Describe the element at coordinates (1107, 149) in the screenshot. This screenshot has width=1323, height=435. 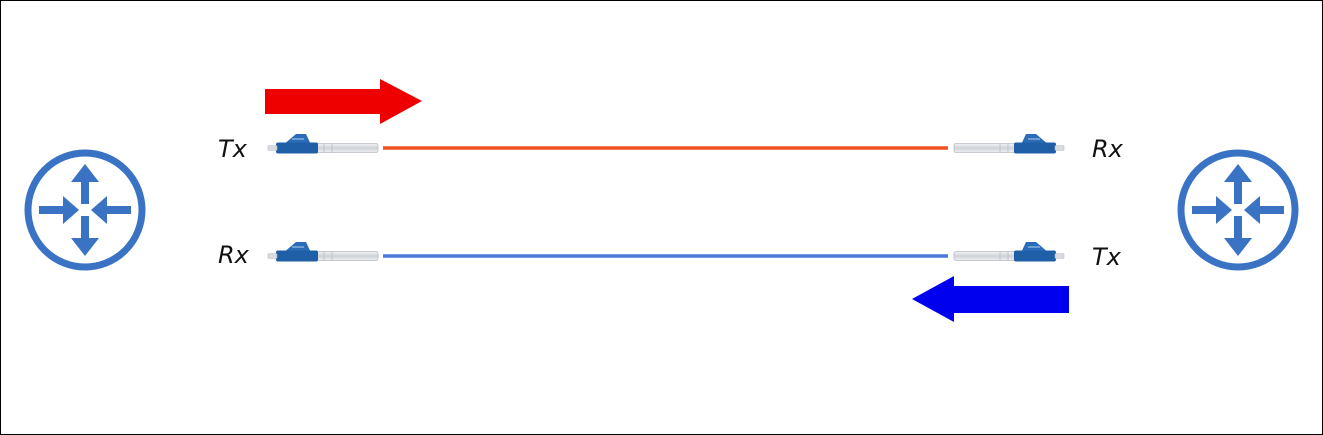
I see `right-top-label: Rx` at that location.